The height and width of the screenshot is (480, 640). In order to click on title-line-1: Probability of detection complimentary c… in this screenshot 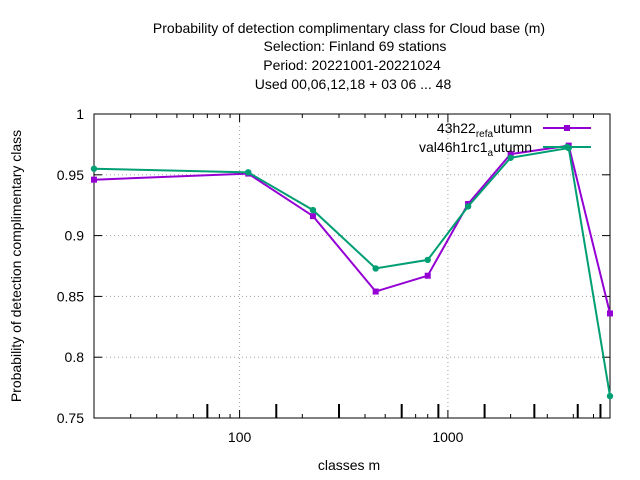, I will do `click(349, 28)`.